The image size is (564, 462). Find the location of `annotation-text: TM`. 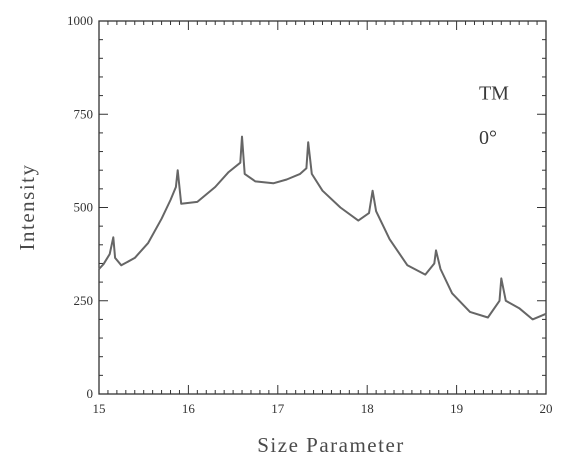

annotation-text: TM is located at coordinates (494, 93).